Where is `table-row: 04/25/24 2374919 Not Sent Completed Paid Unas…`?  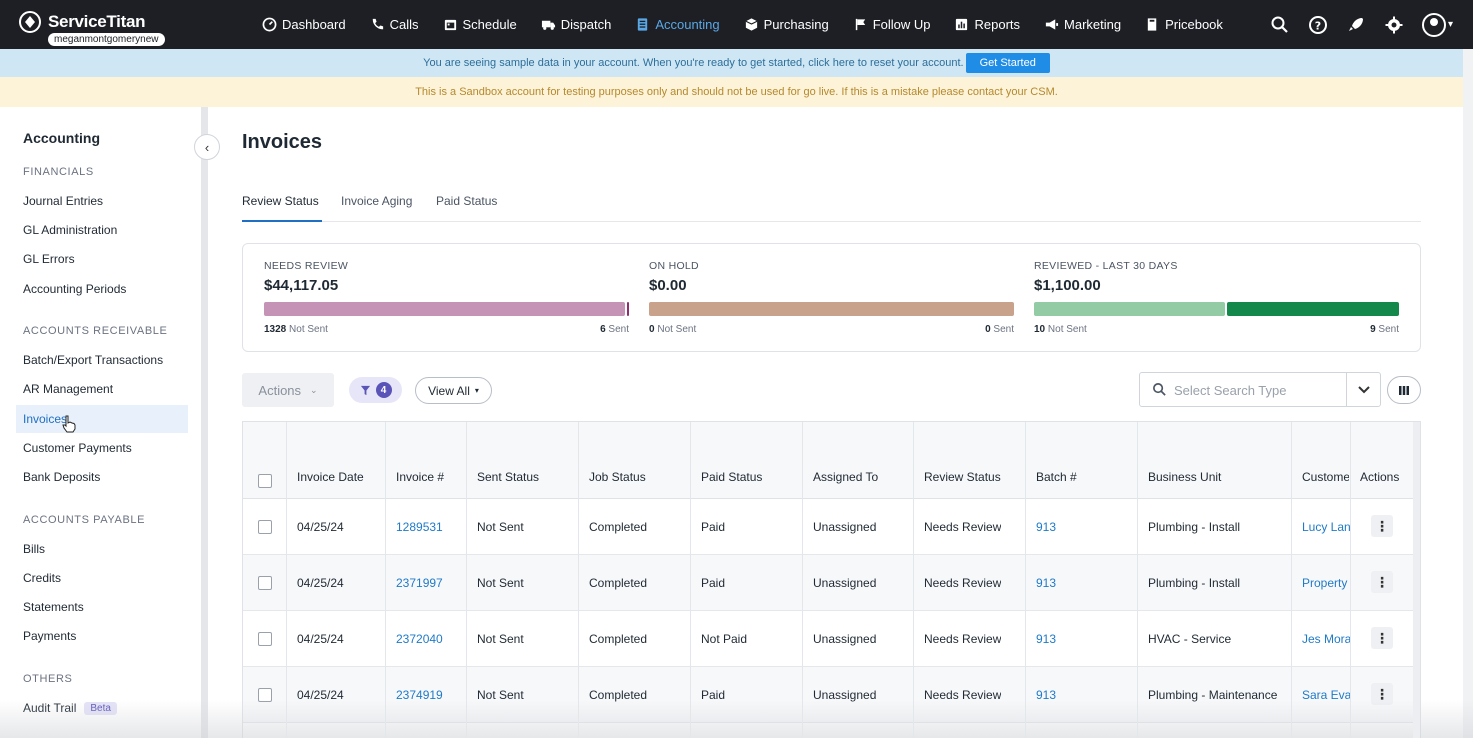
table-row: 04/25/24 2374919 Not Sent Completed Paid Unas… is located at coordinates (828, 695).